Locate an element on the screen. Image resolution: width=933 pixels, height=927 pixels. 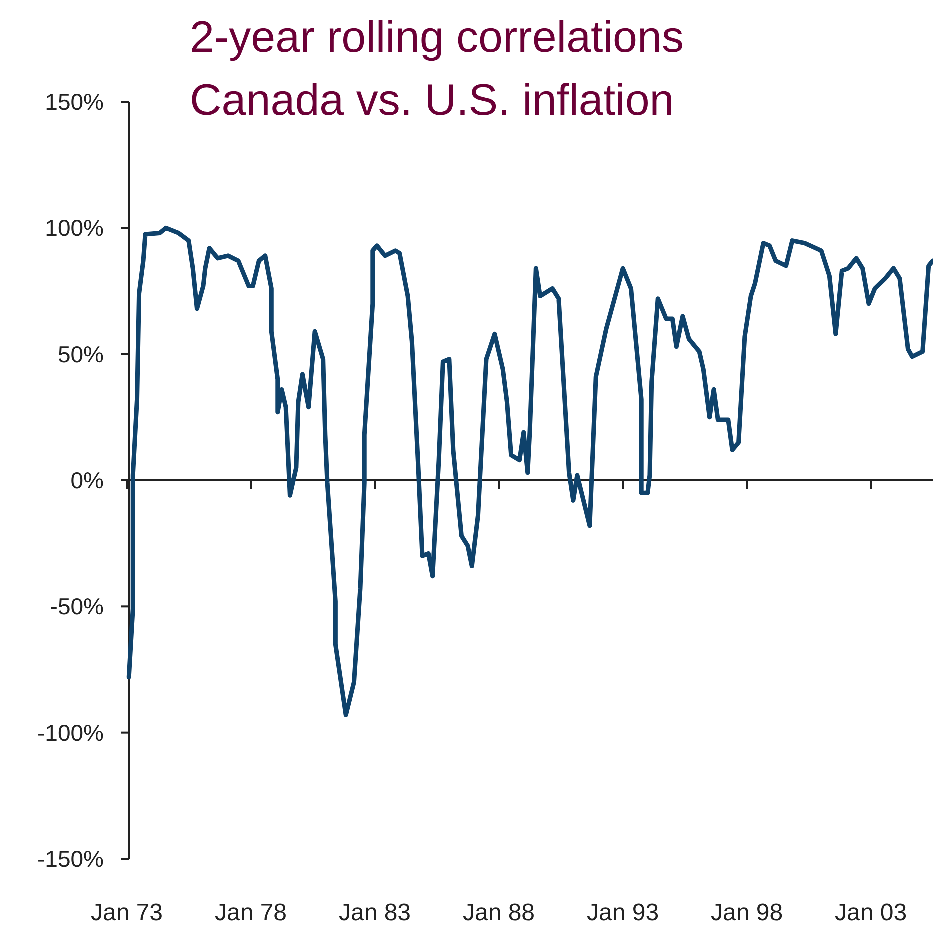
y-tick-label: -100% is located at coordinates (71, 733).